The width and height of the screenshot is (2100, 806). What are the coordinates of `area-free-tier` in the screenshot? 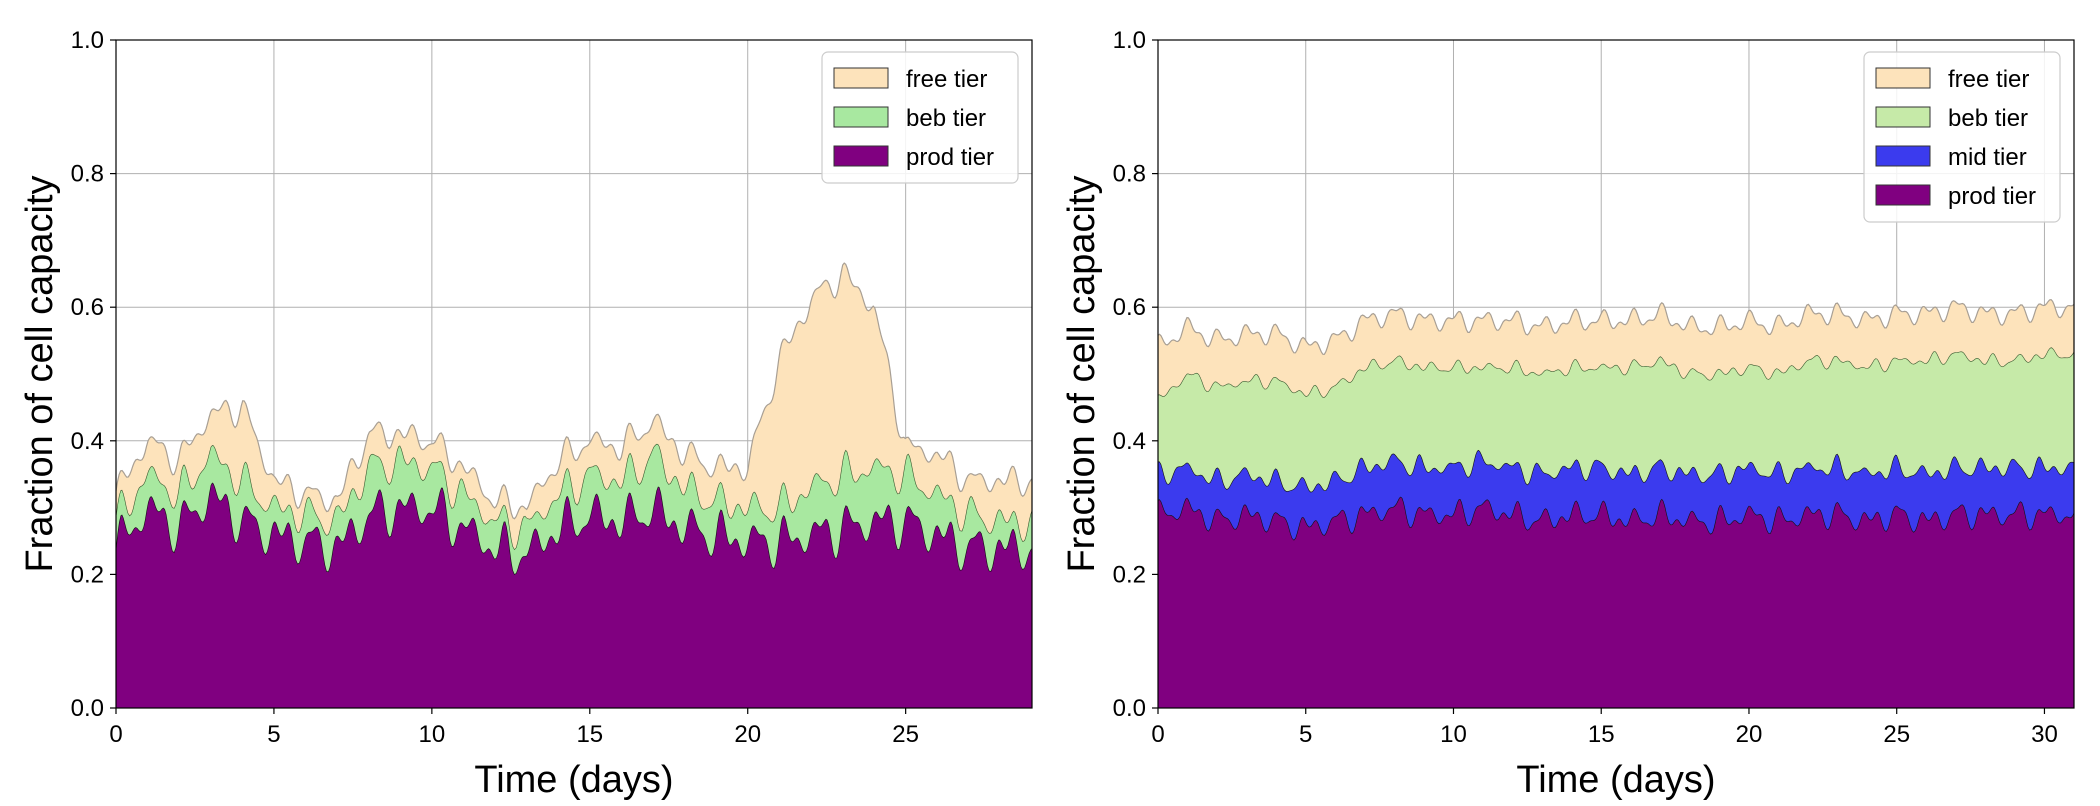 It's located at (1616, 348).